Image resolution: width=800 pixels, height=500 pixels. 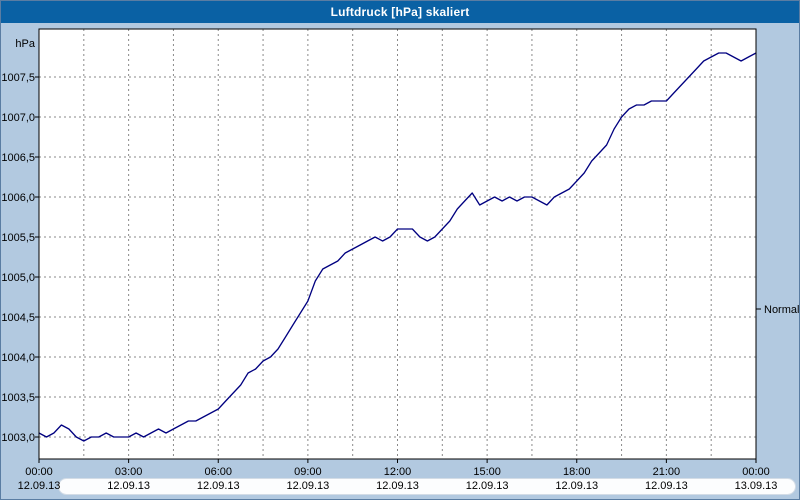 I want to click on x-tick-date-label: 13.09.13, so click(x=756, y=486).